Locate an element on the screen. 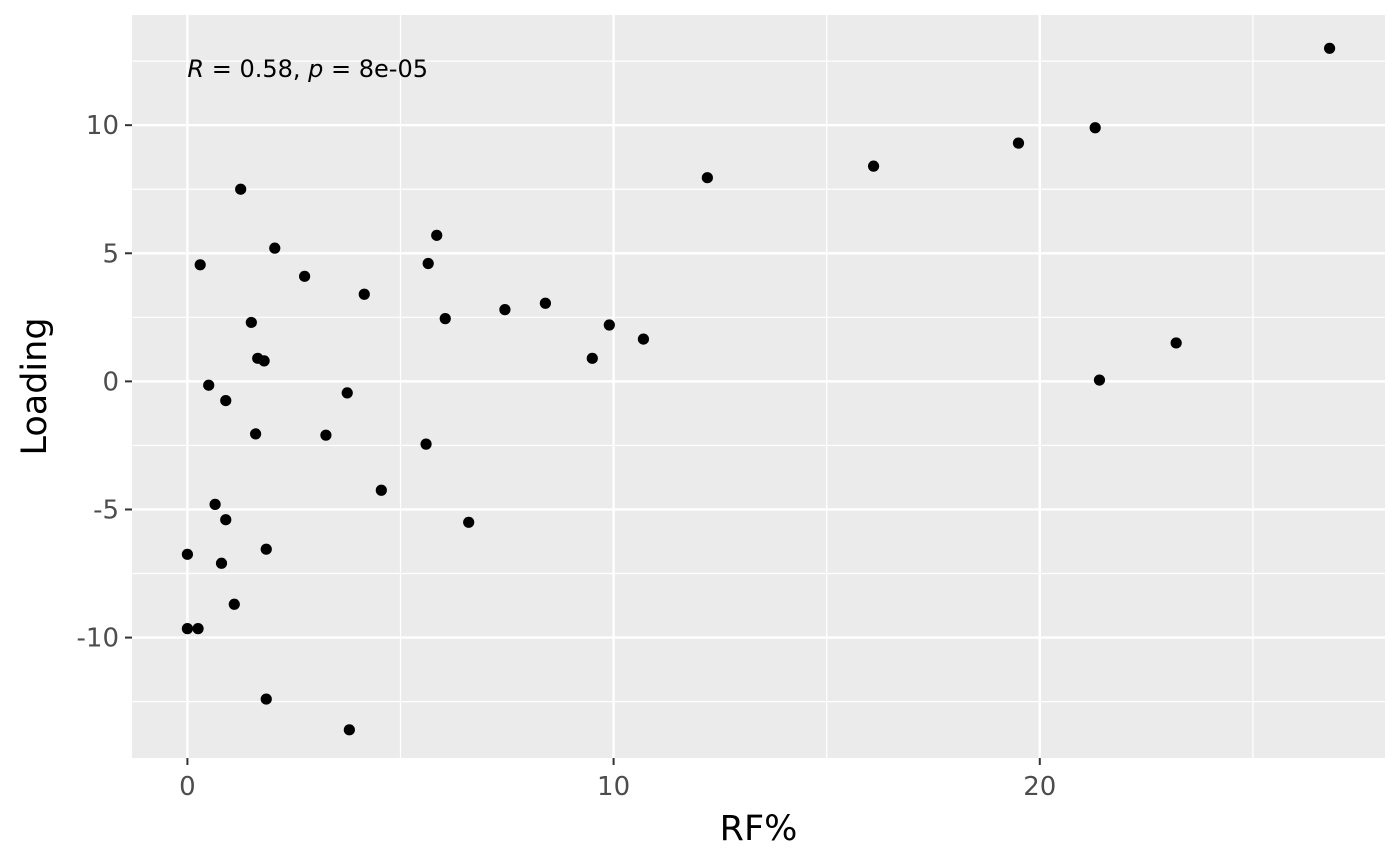 Image resolution: width=1400 pixels, height=865 pixels. x-tick-label: 10 is located at coordinates (613, 787).